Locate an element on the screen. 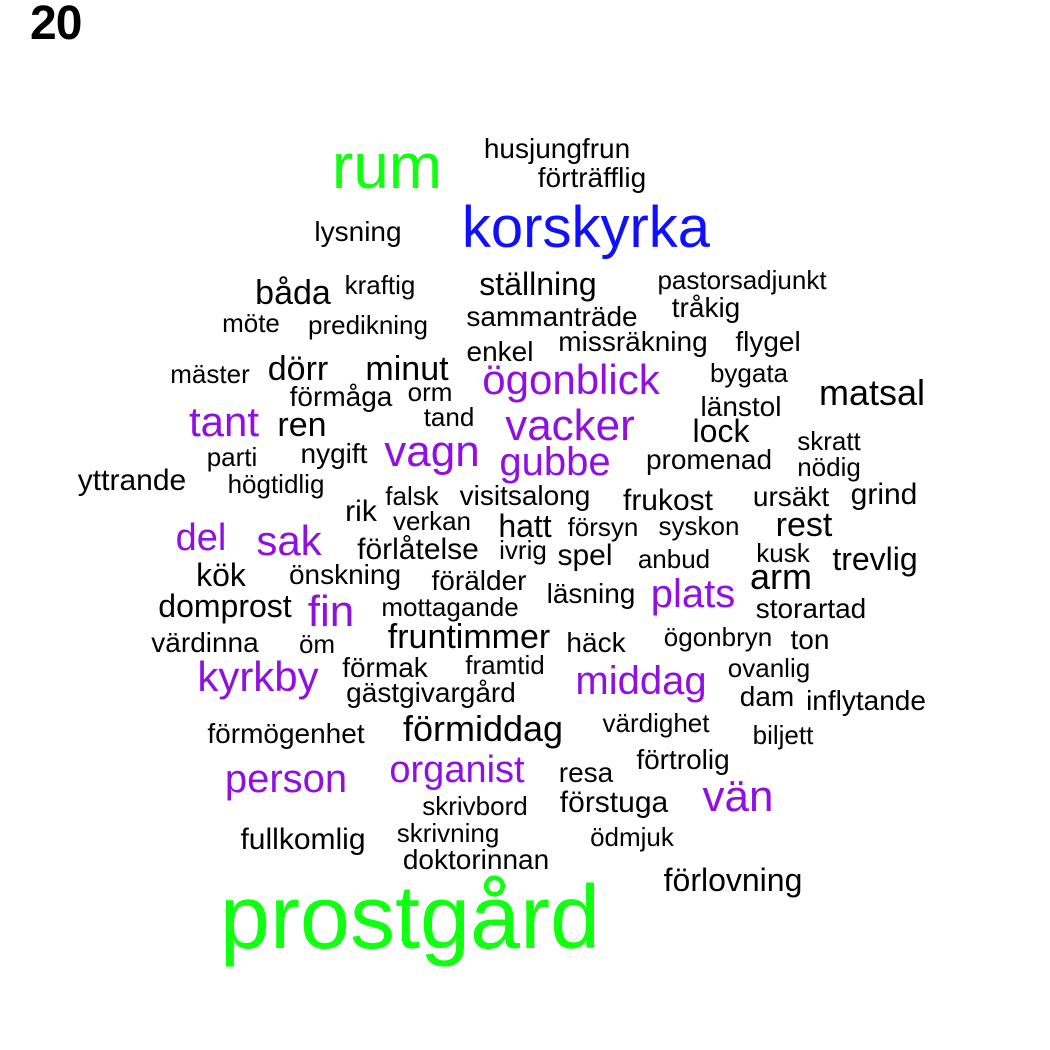  word-vardighet: värdighet is located at coordinates (656, 723).